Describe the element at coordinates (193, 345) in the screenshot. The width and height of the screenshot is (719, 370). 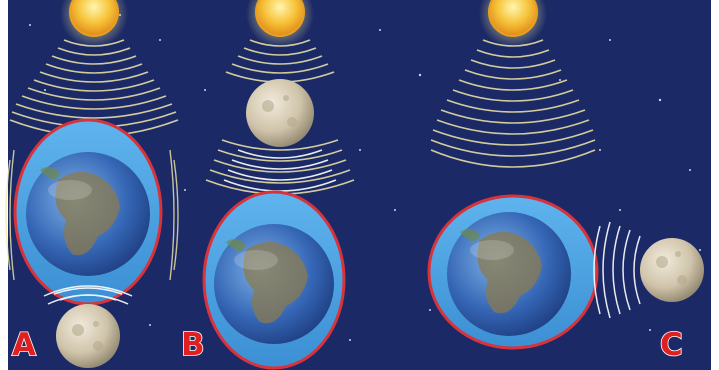
I see `panel-label-b: B` at that location.